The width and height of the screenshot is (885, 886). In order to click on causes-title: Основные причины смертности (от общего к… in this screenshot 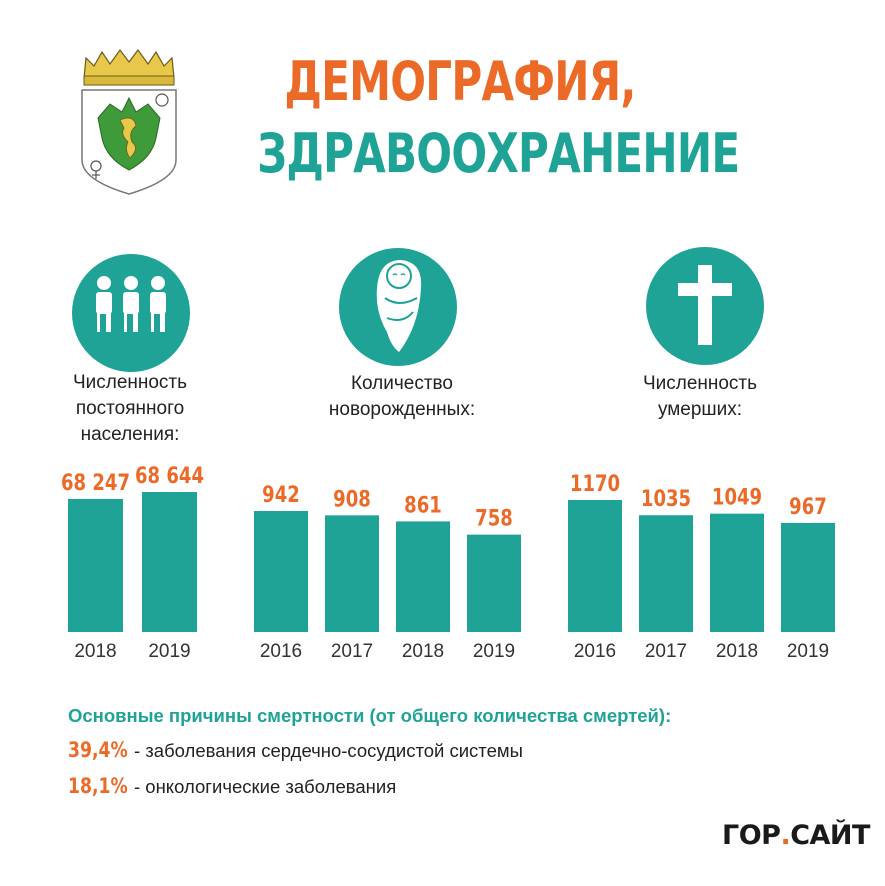, I will do `click(370, 715)`.